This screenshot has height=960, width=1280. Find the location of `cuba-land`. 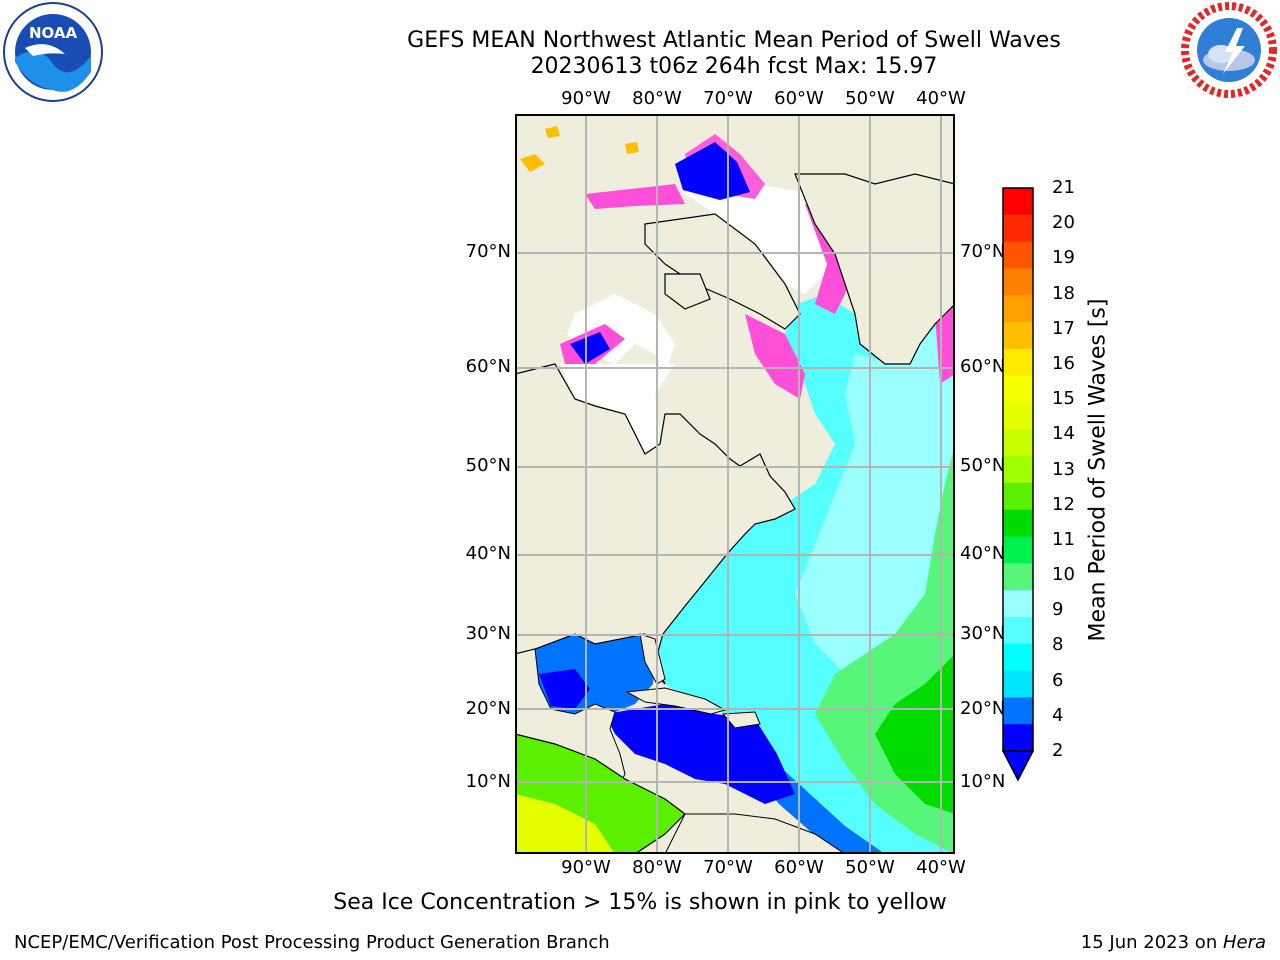

cuba-land is located at coordinates (676, 701).